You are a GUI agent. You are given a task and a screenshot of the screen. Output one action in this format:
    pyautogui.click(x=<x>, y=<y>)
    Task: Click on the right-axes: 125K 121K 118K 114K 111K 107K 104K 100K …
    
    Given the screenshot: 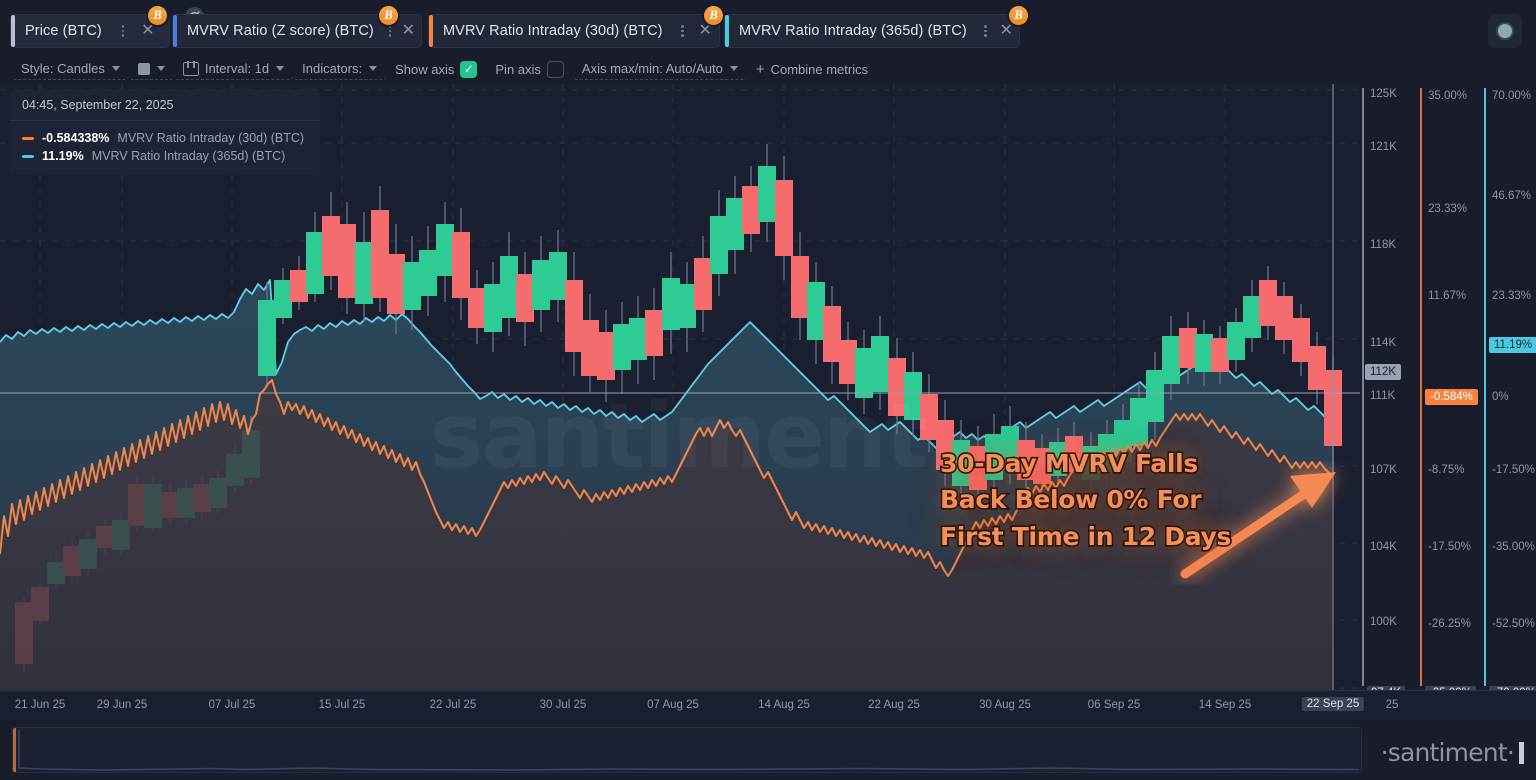 What is the action you would take?
    pyautogui.click(x=1448, y=392)
    